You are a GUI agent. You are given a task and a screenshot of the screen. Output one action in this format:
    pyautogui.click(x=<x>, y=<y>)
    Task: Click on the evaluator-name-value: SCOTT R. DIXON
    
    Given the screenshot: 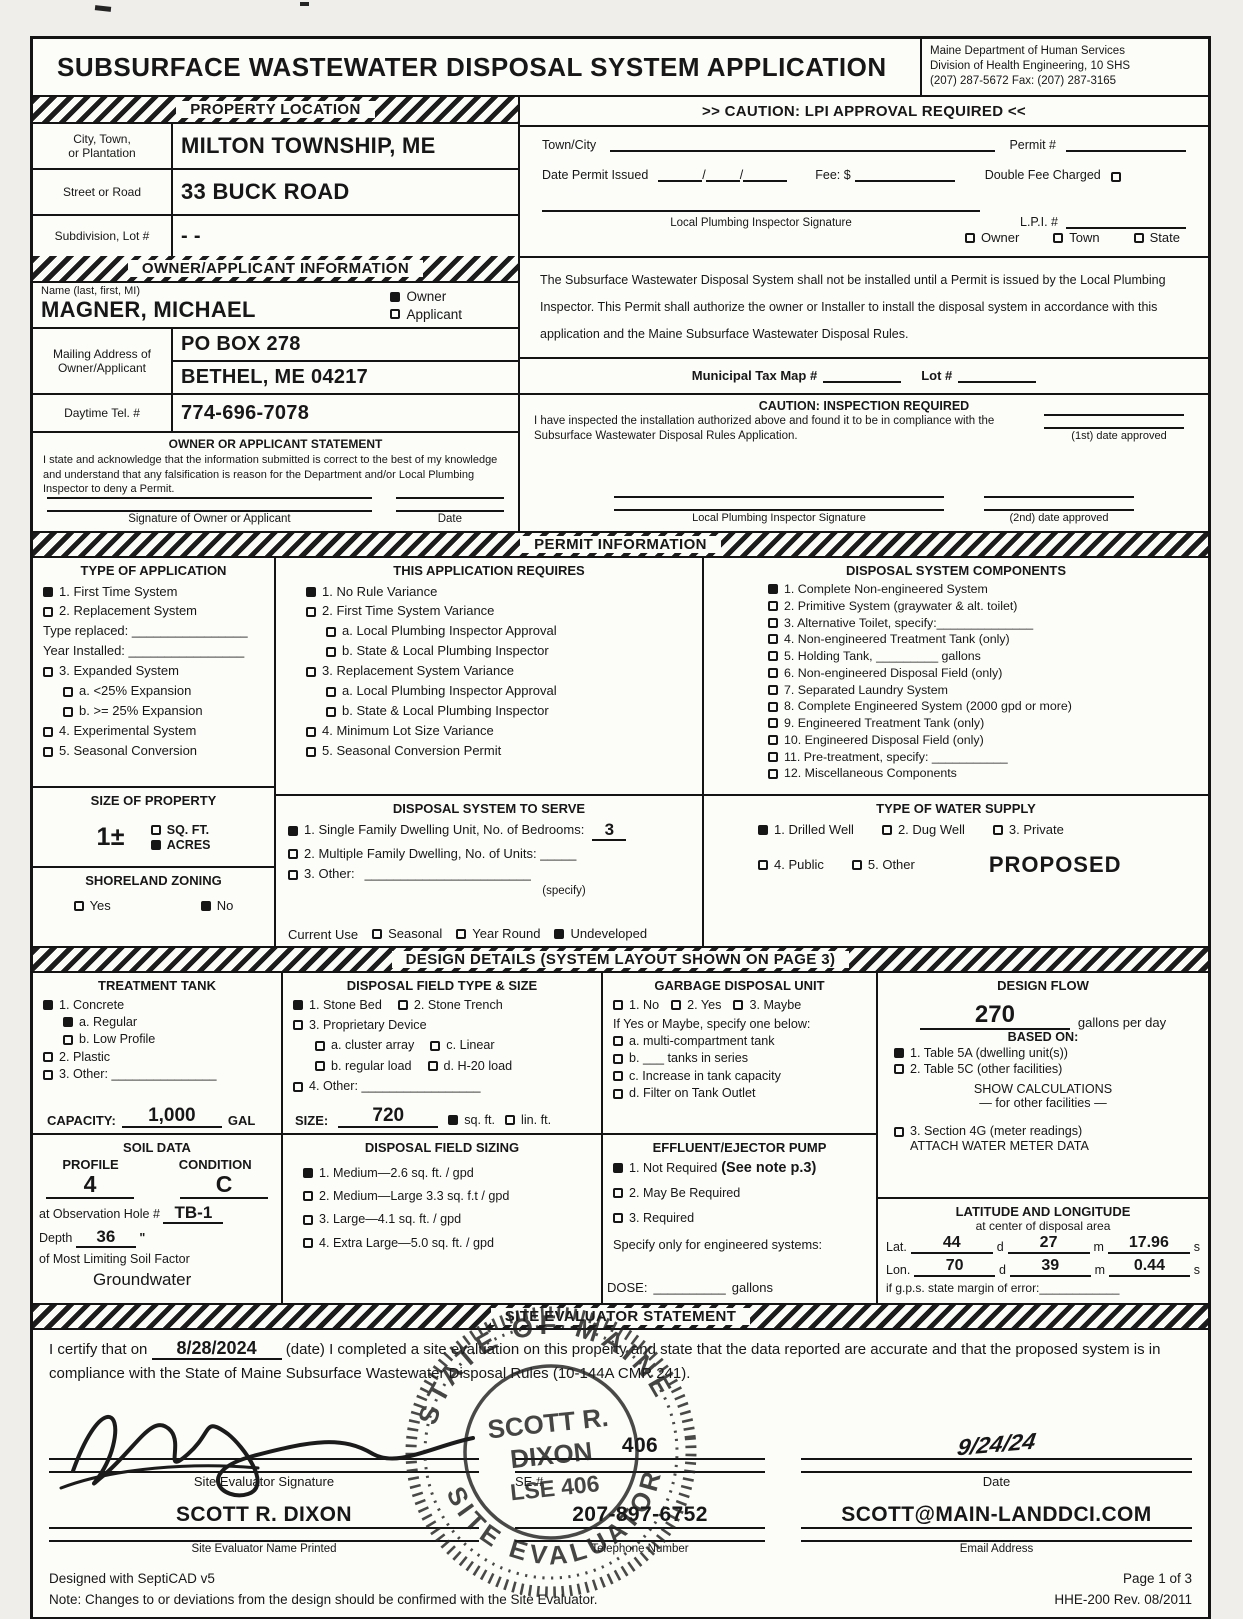 What is the action you would take?
    pyautogui.click(x=264, y=1515)
    